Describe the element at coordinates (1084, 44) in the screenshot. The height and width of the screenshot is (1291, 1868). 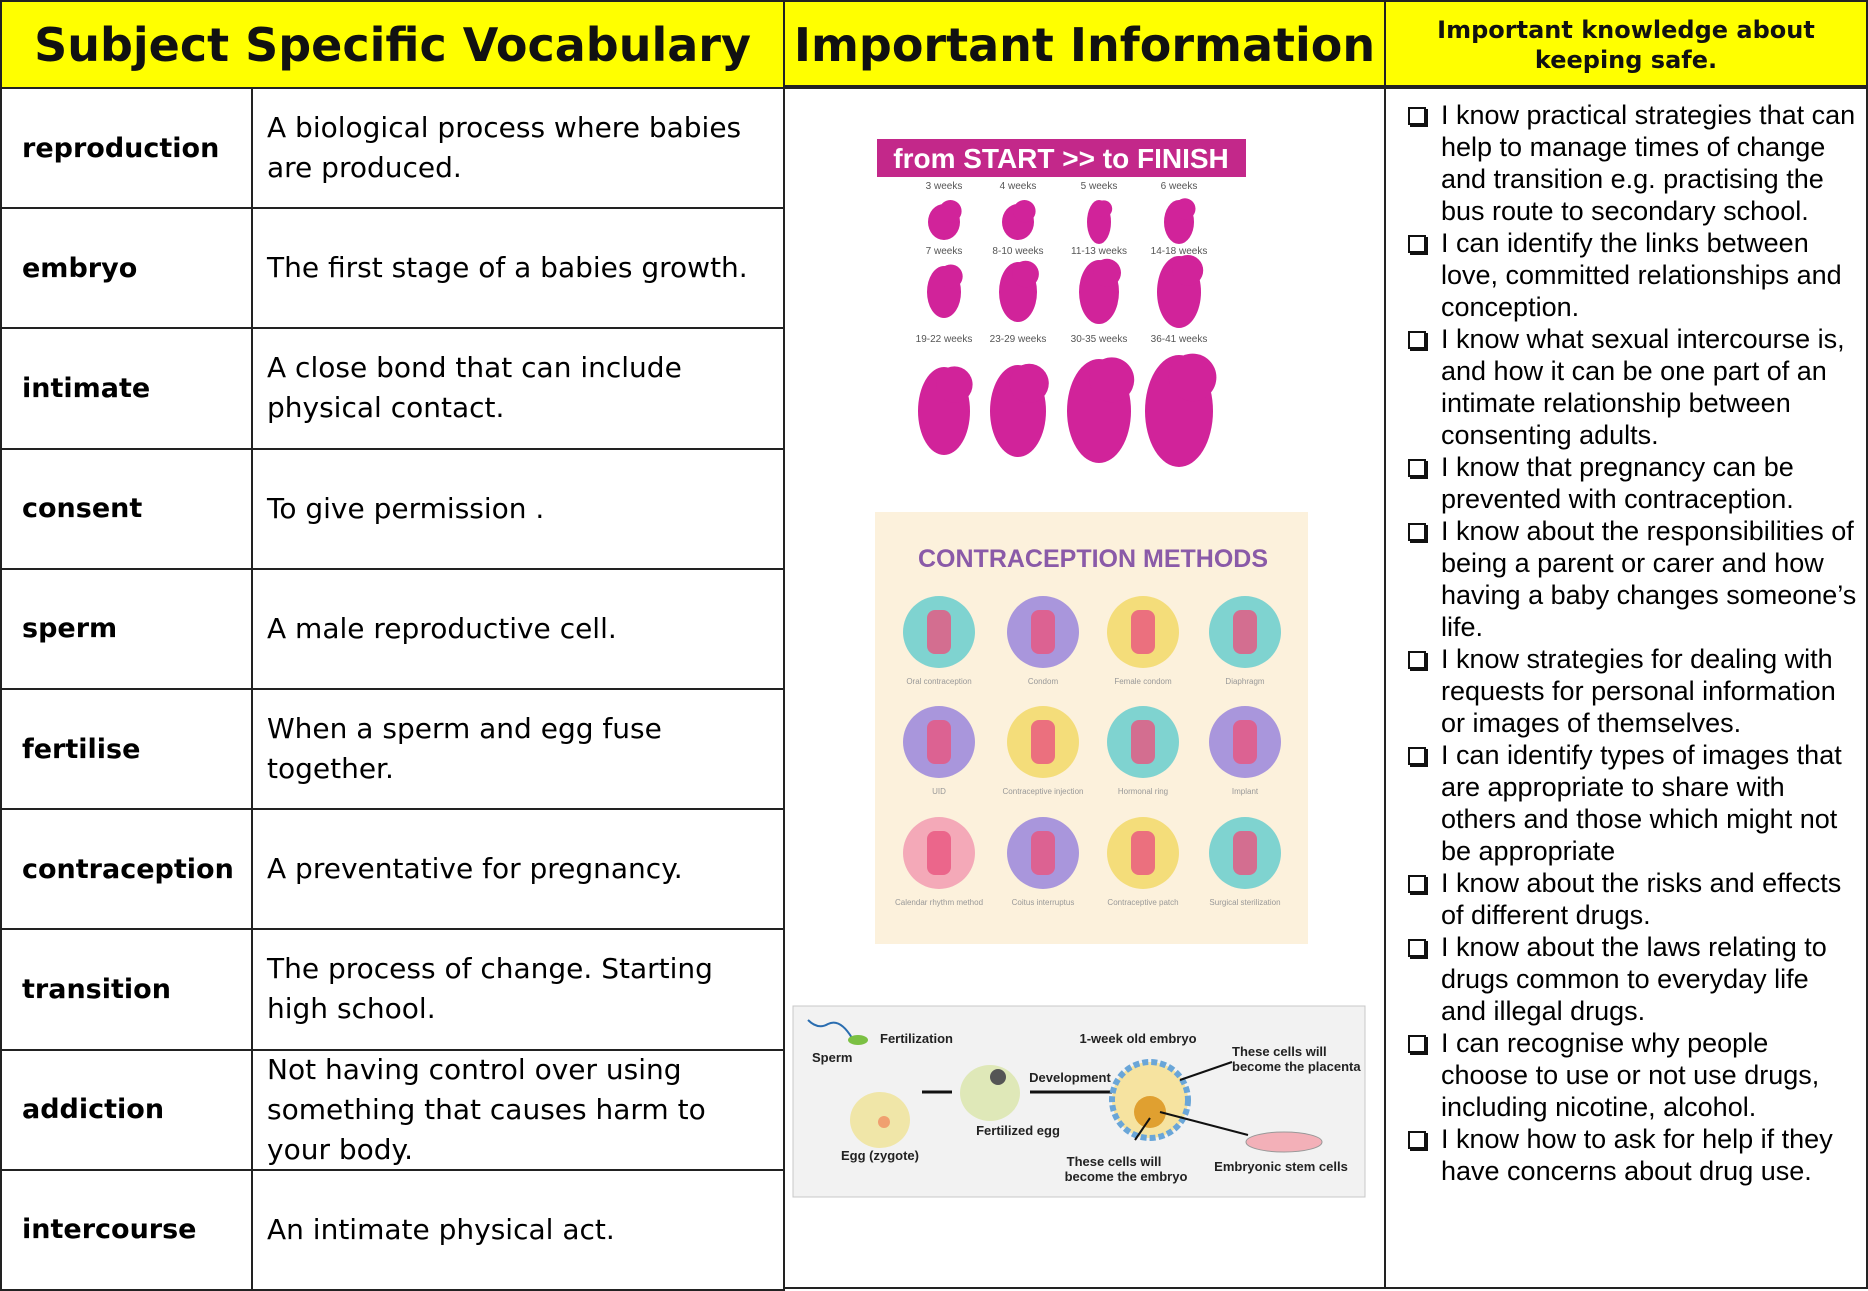
I see `info-header: Important Information` at that location.